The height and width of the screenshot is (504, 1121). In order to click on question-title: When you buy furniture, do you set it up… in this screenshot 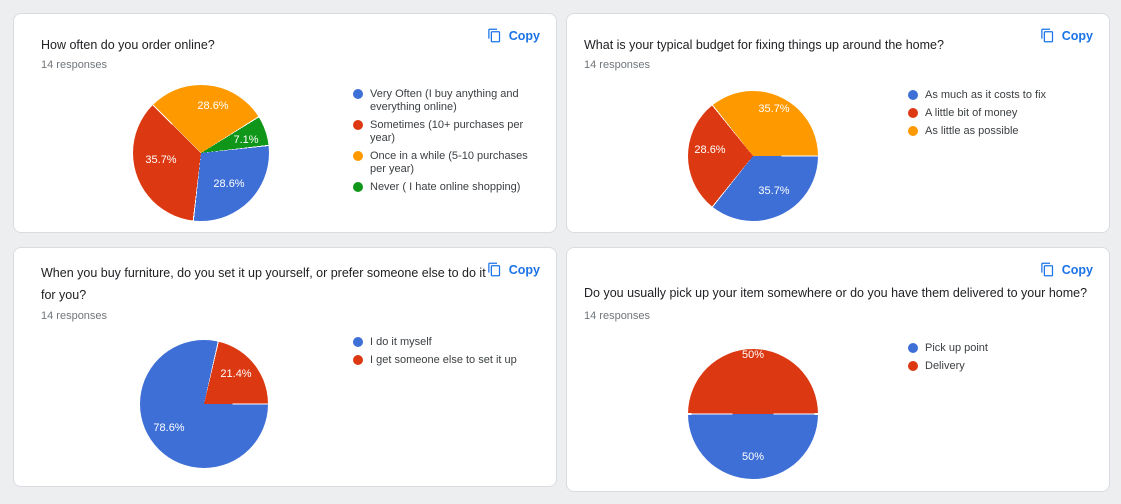, I will do `click(263, 284)`.